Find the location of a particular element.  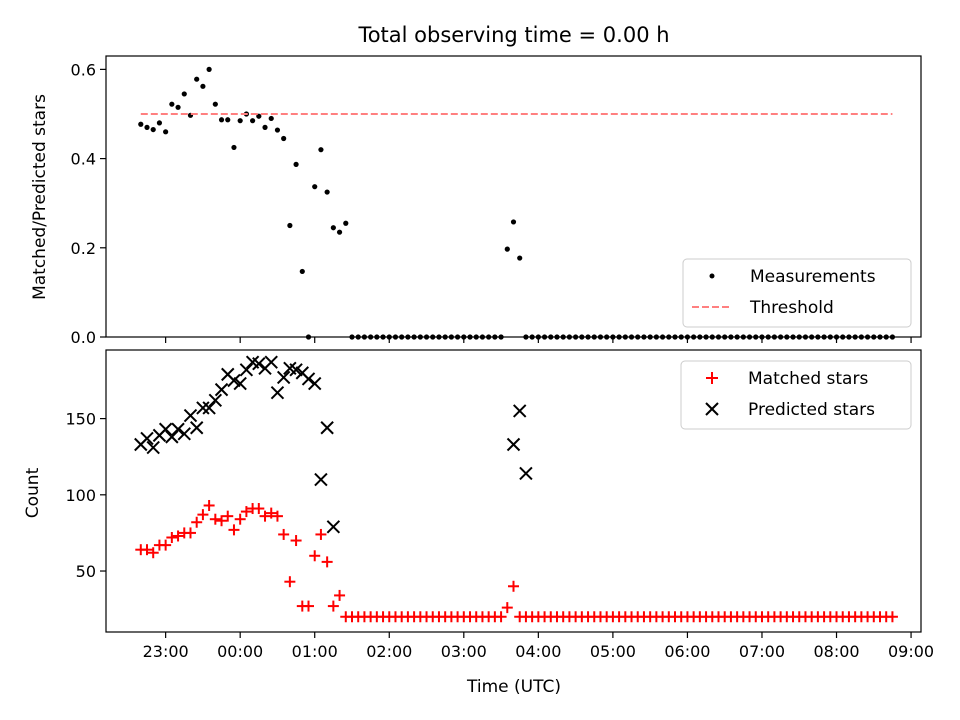

top-y-tick-label: 0.6 is located at coordinates (83, 69).